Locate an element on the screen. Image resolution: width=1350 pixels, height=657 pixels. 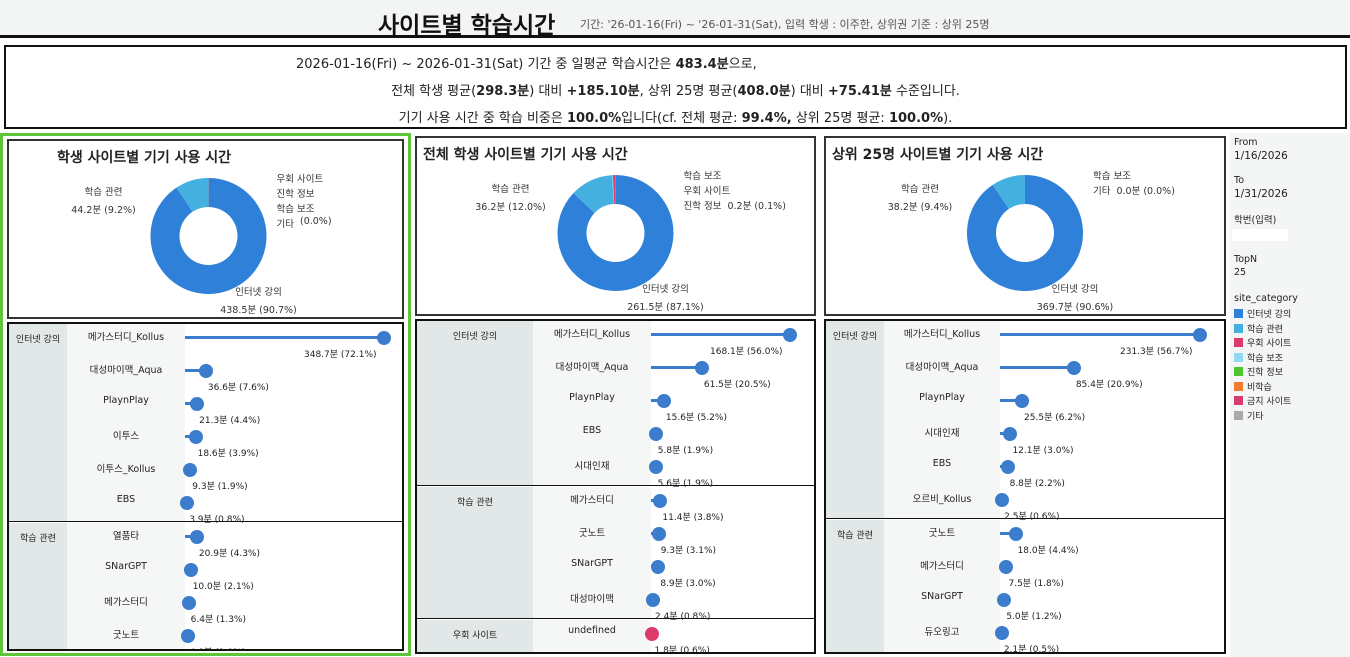
site-row: 굿노트 4.9분 (1.0%) is located at coordinates (205, 635).